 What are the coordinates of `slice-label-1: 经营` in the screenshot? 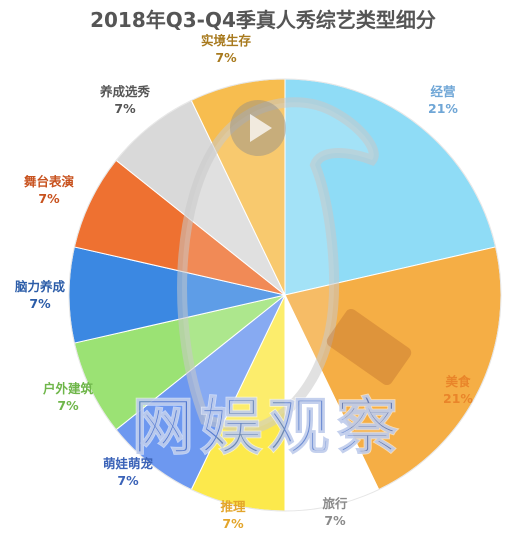 It's located at (443, 91).